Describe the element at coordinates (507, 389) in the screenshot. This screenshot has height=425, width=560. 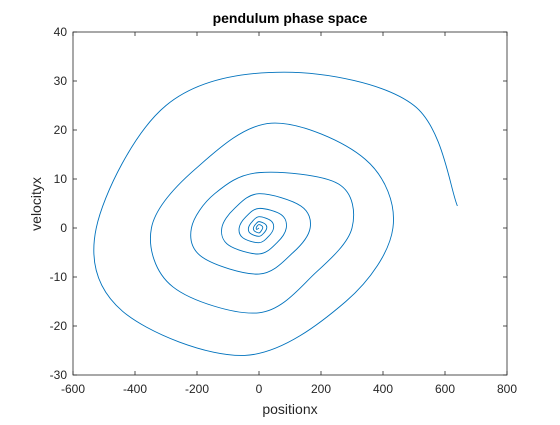
I see `x-tick-label: 800` at that location.